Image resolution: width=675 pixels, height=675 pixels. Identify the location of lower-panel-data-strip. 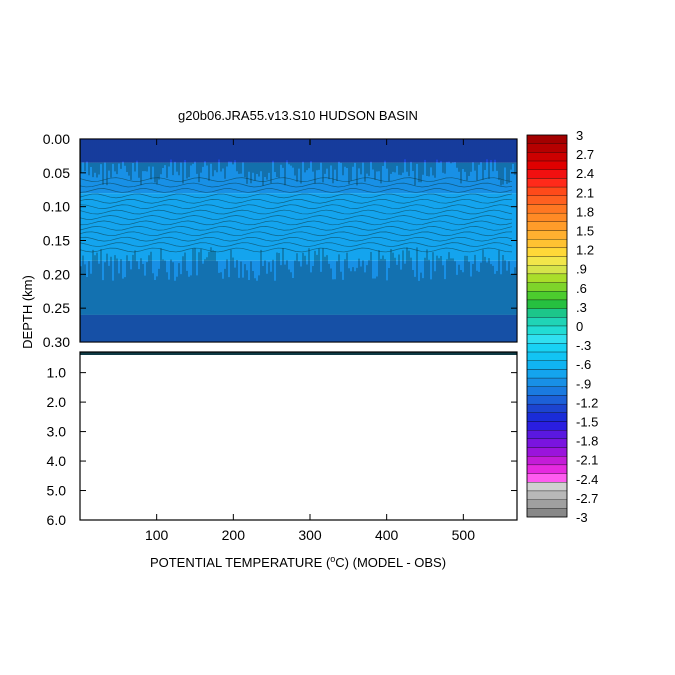
(298, 353).